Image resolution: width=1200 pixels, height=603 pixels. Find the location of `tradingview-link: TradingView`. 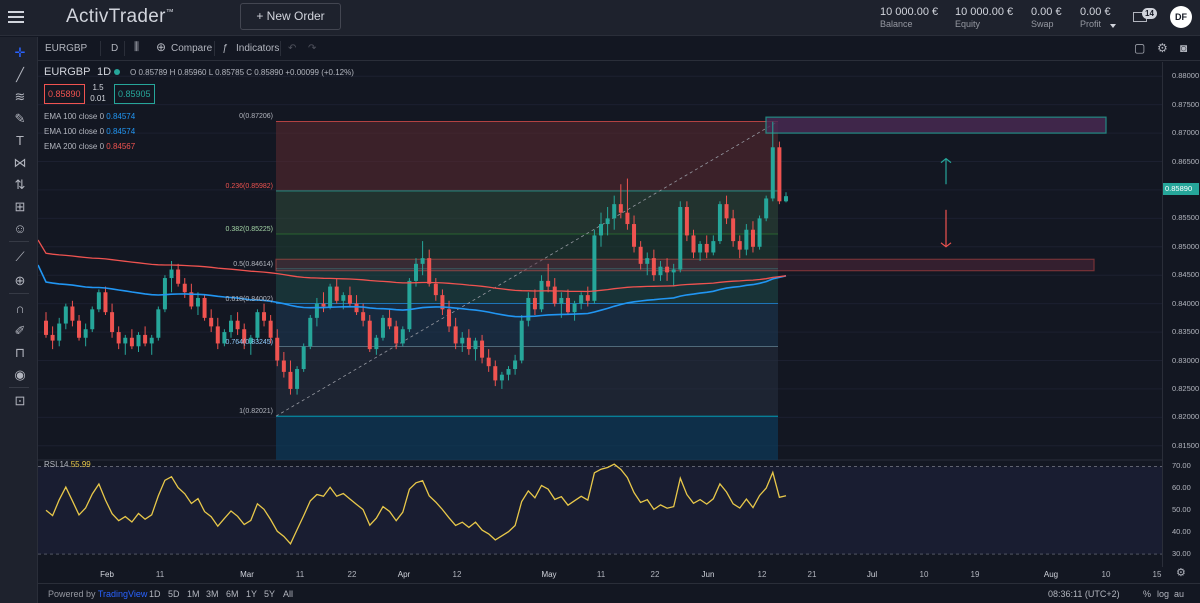

tradingview-link: TradingView is located at coordinates (122, 594).